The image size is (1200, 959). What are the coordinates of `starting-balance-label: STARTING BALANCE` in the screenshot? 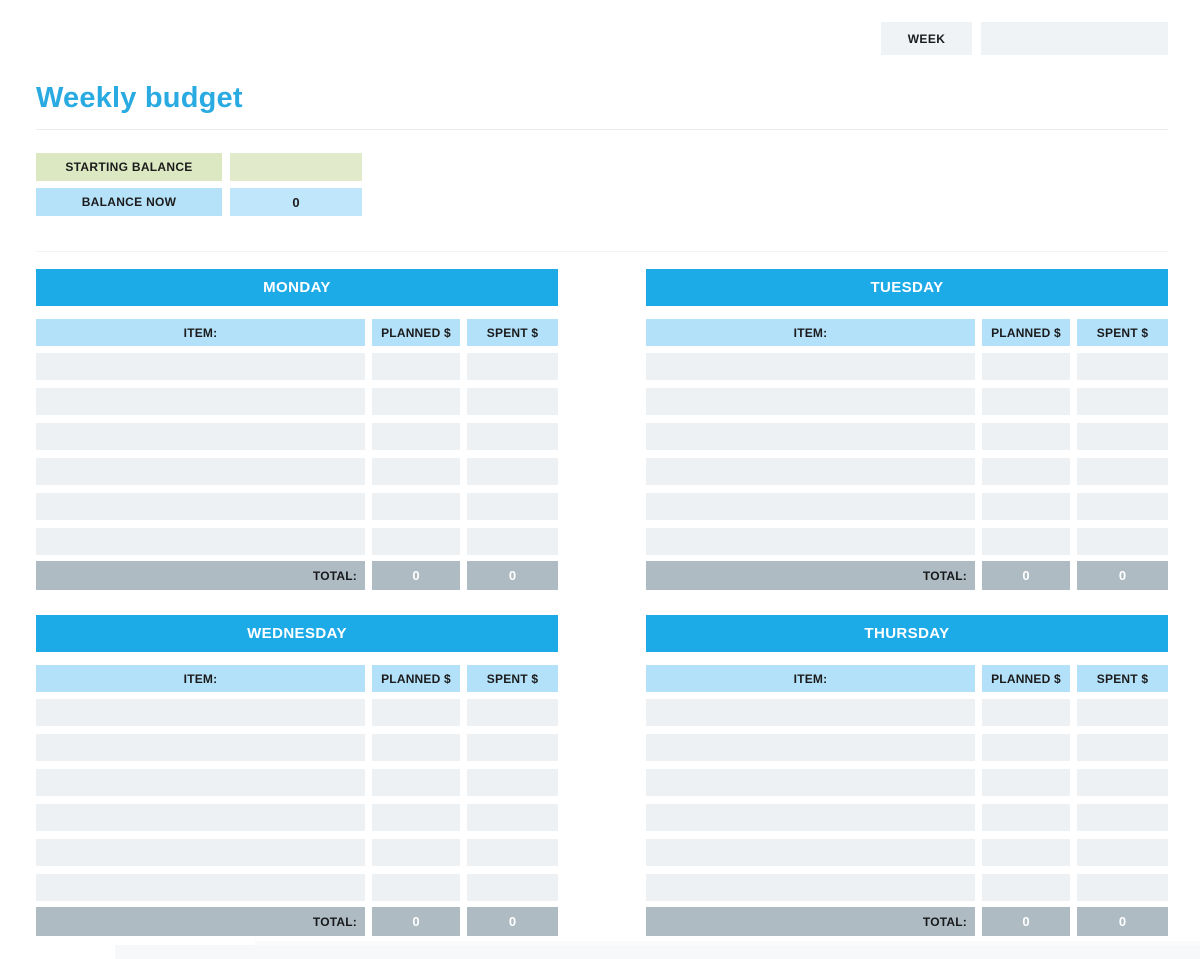 It's located at (129, 167).